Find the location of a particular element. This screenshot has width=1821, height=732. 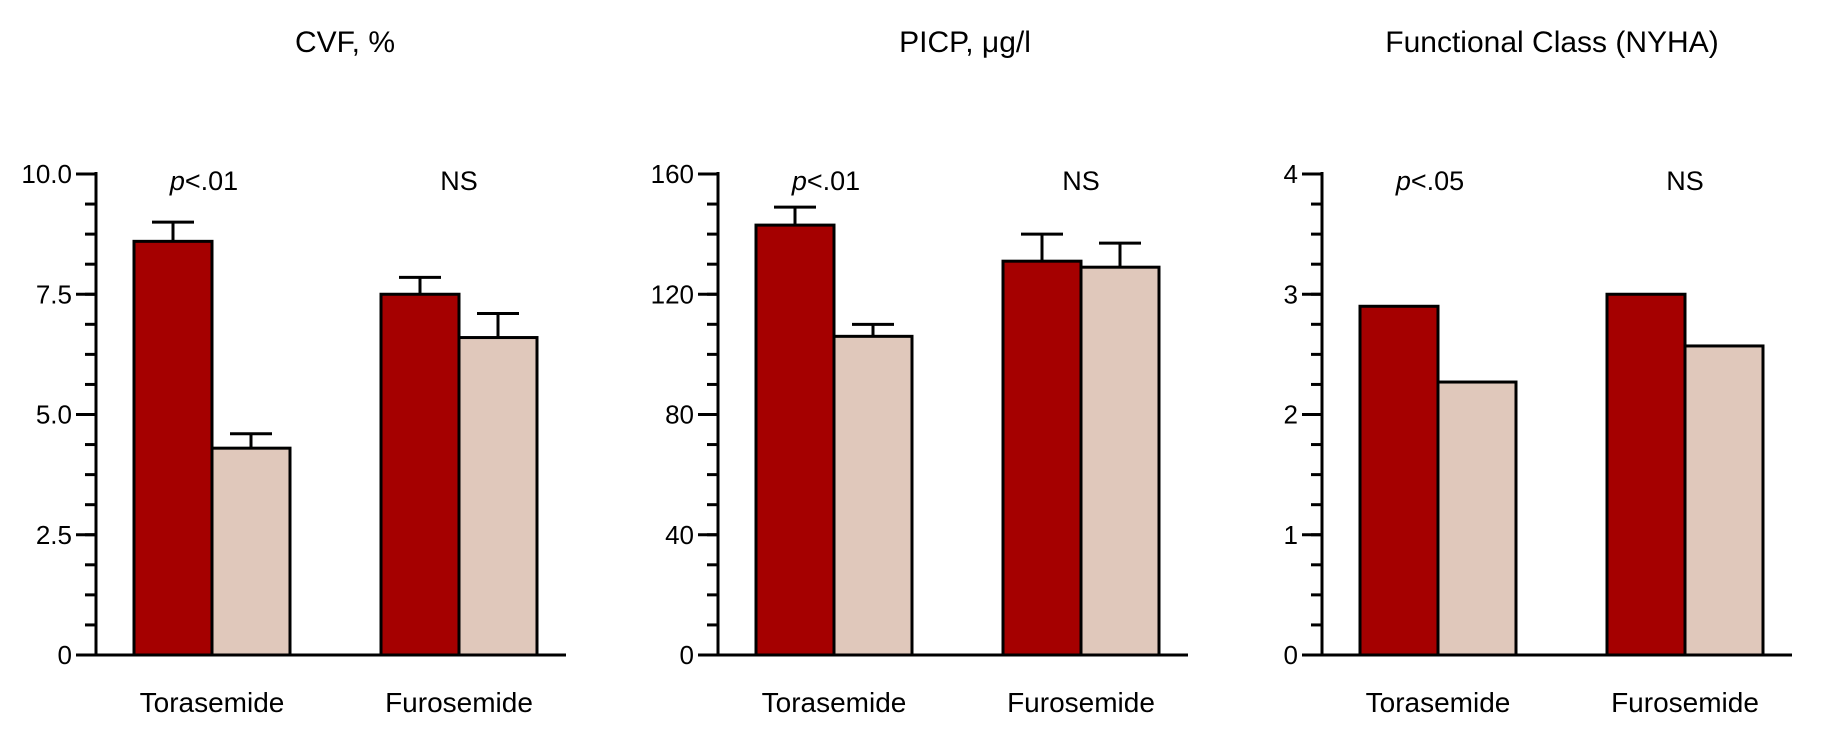

y-tick-label: 5.0 is located at coordinates (54, 415).